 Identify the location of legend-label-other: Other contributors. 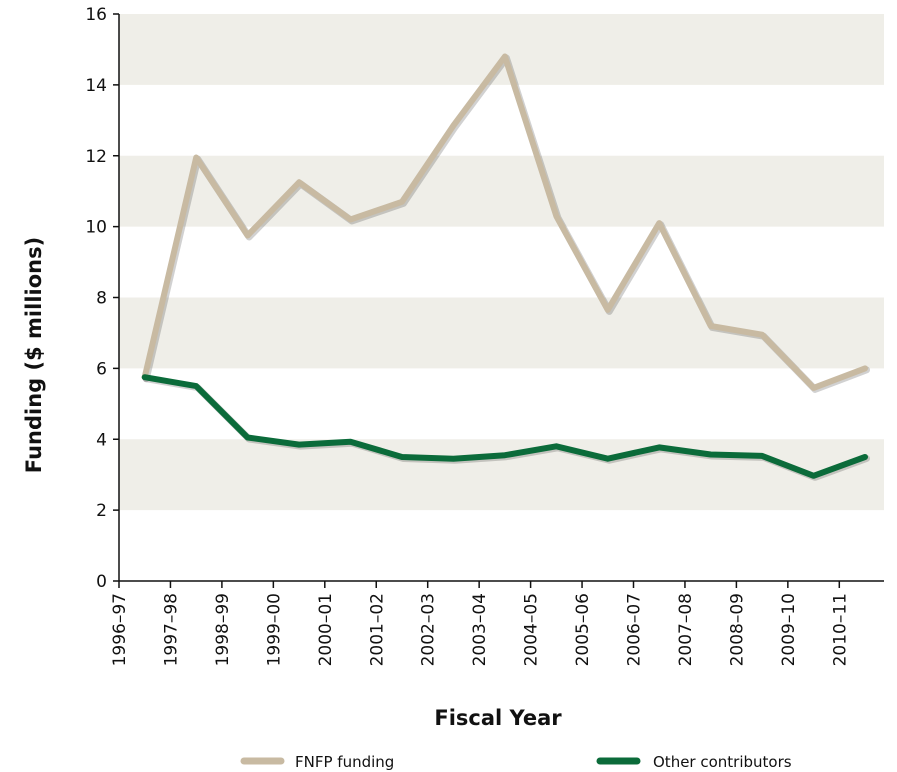
(722, 762).